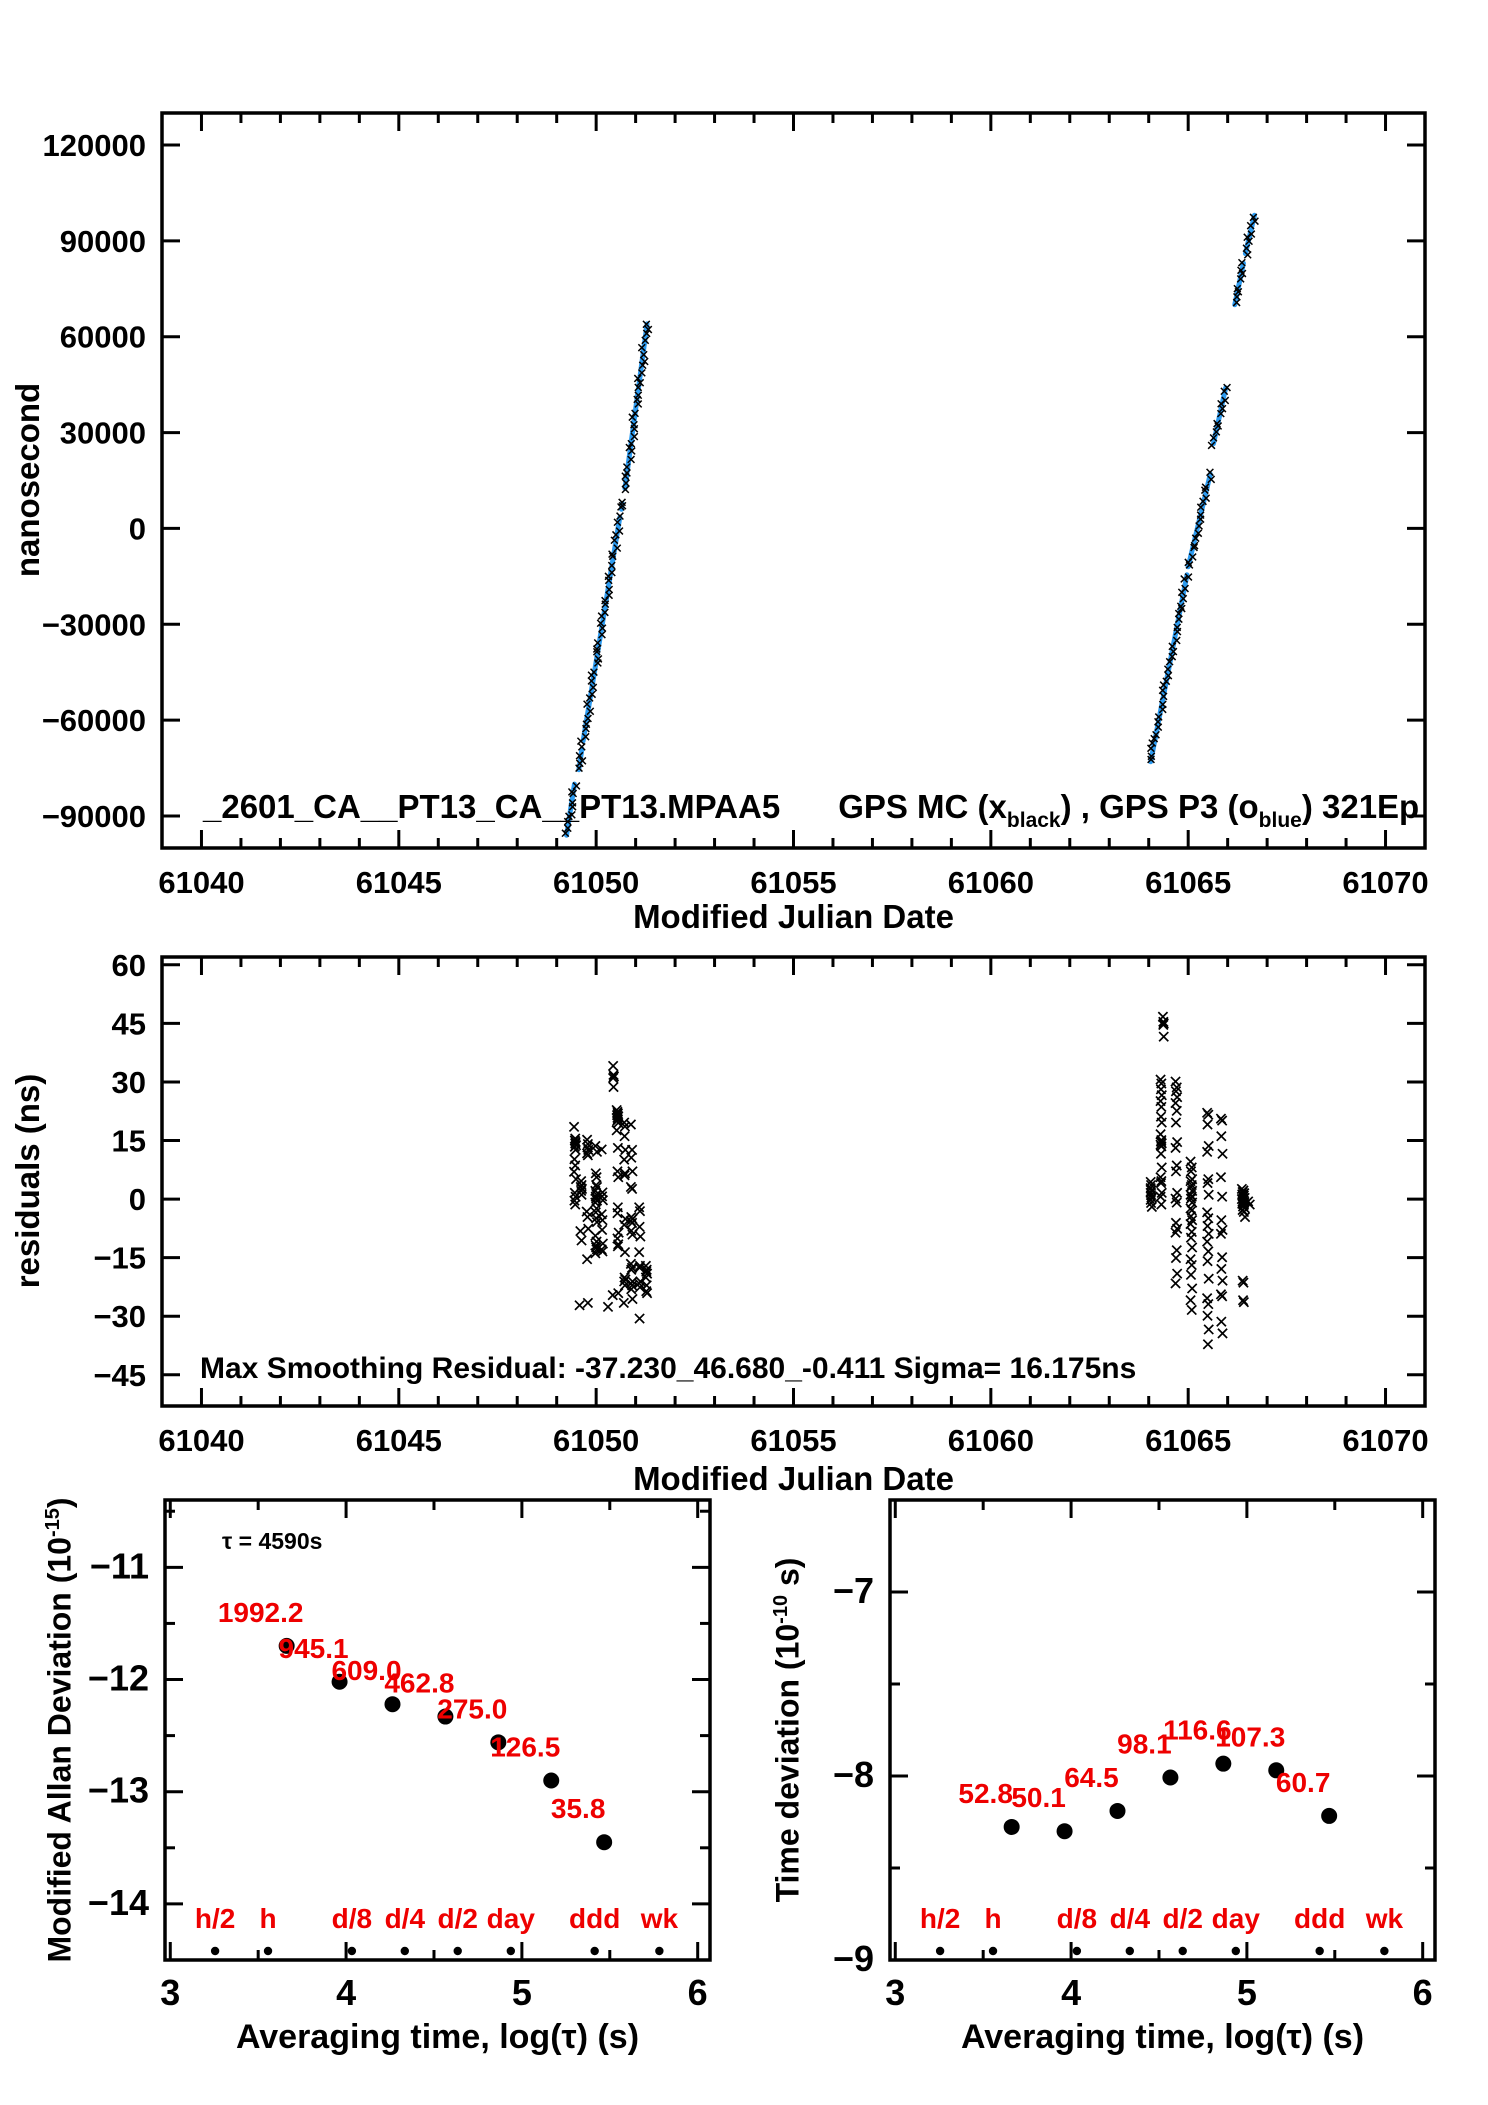 Image resolution: width=1488 pixels, height=2105 pixels. Describe the element at coordinates (170, 1992) in the screenshot. I see `mdev-x-tick-label: 3` at that location.